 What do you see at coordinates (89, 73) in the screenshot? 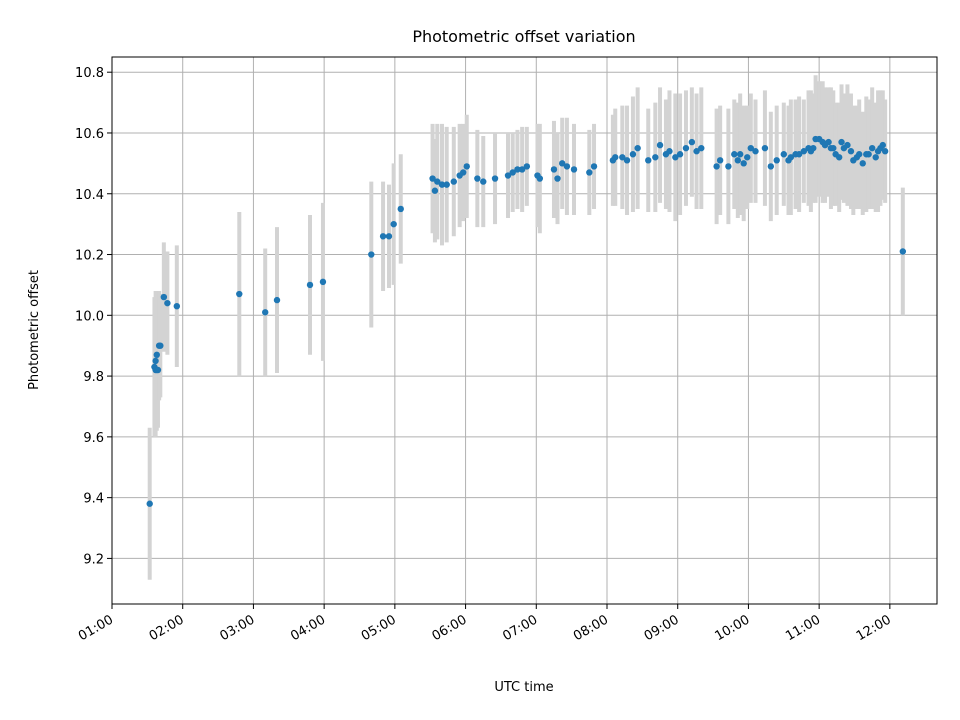
I see `y-tick-label: 10.8` at bounding box center [89, 73].